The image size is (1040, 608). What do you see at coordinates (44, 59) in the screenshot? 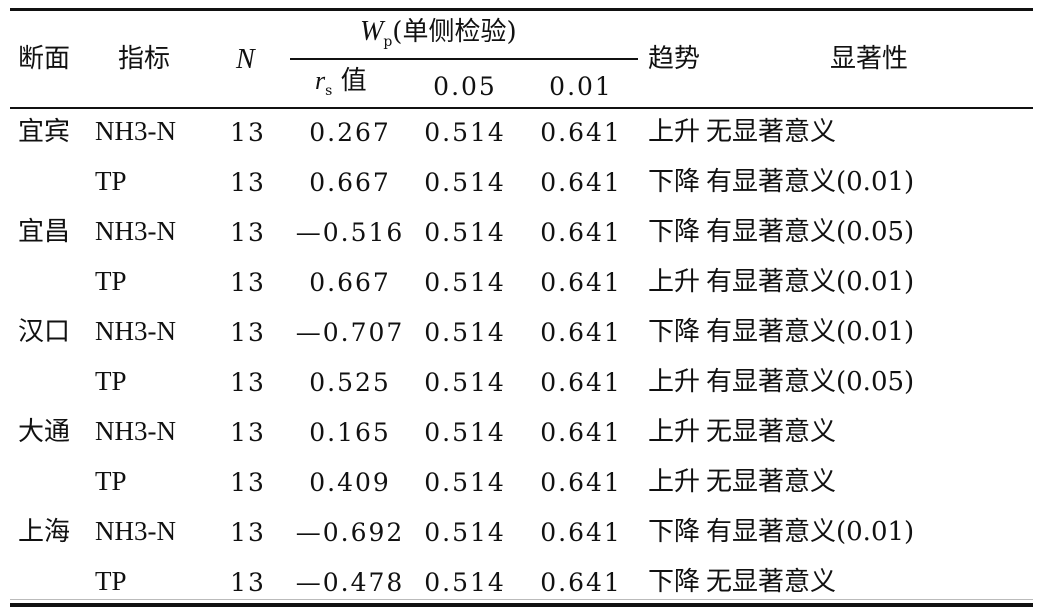
I see `header-station: 断面` at bounding box center [44, 59].